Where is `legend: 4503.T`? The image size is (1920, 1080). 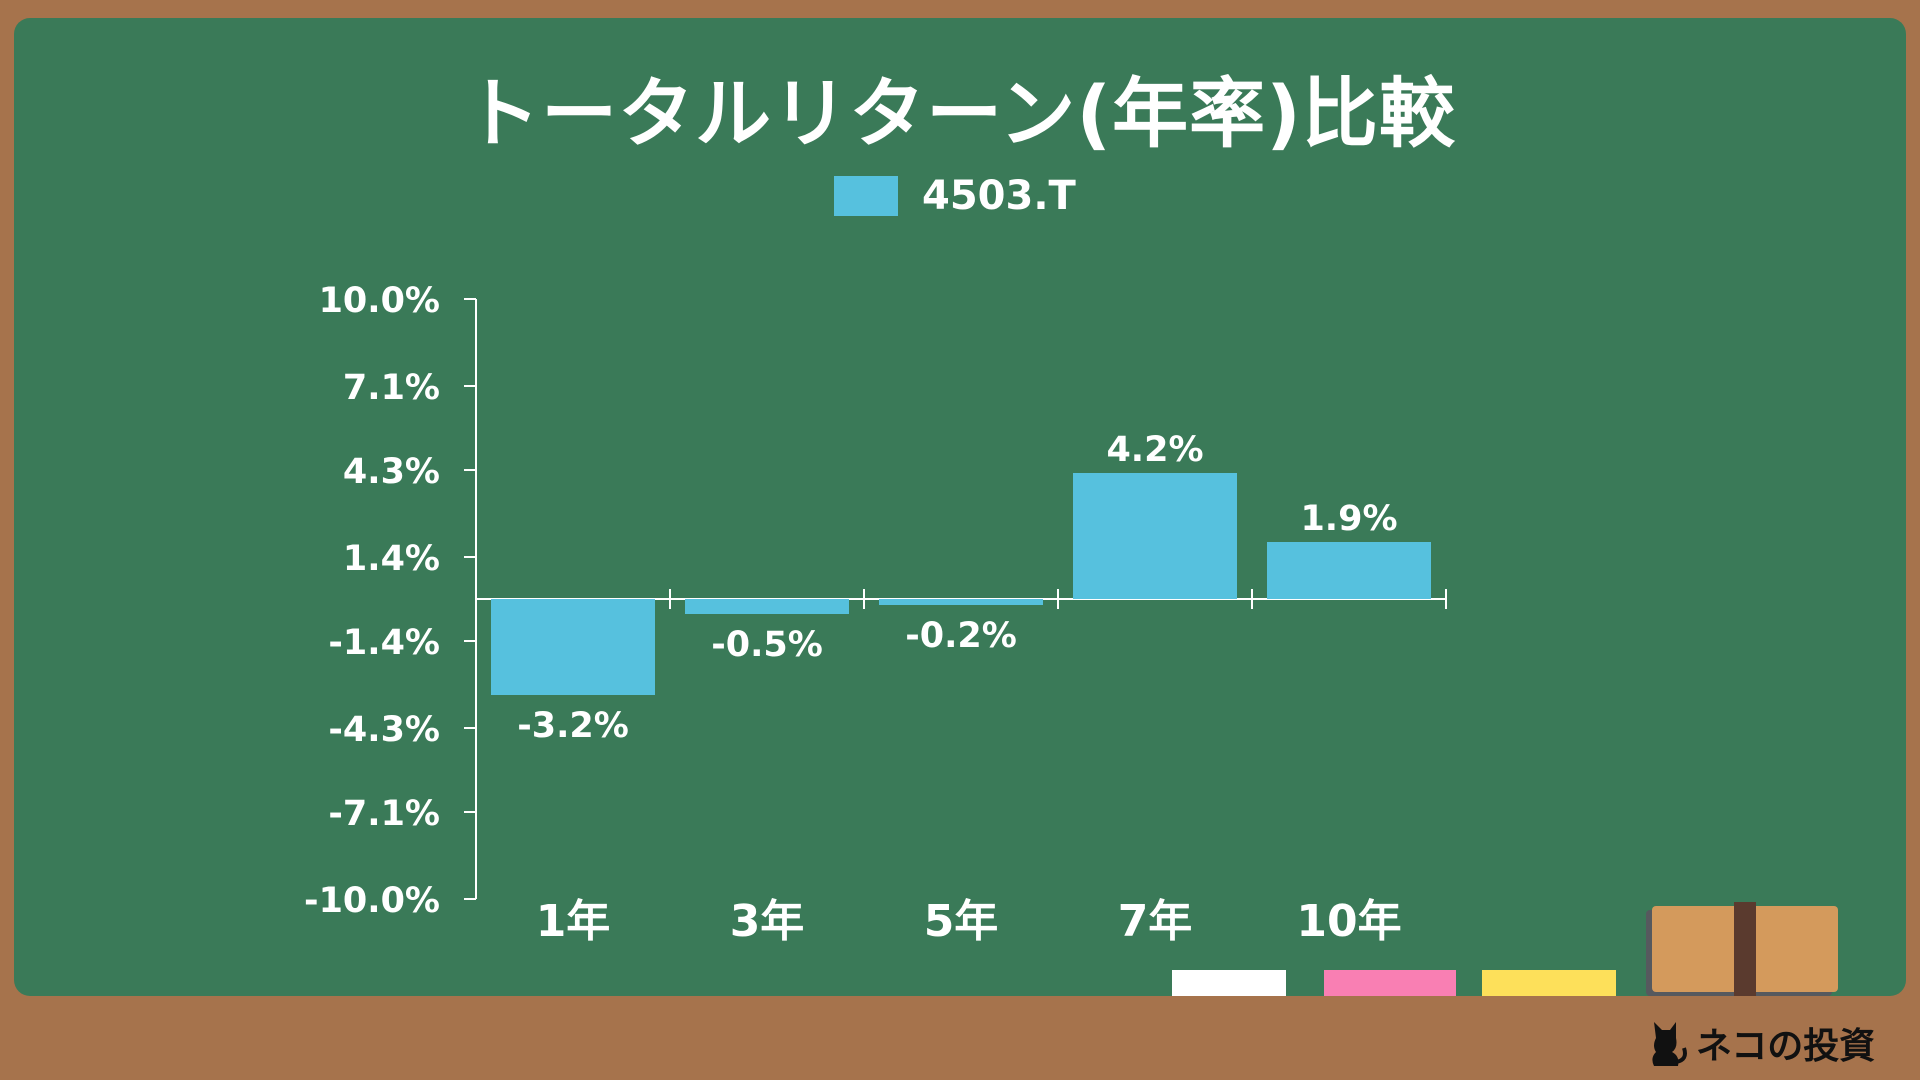 legend: 4503.T is located at coordinates (955, 196).